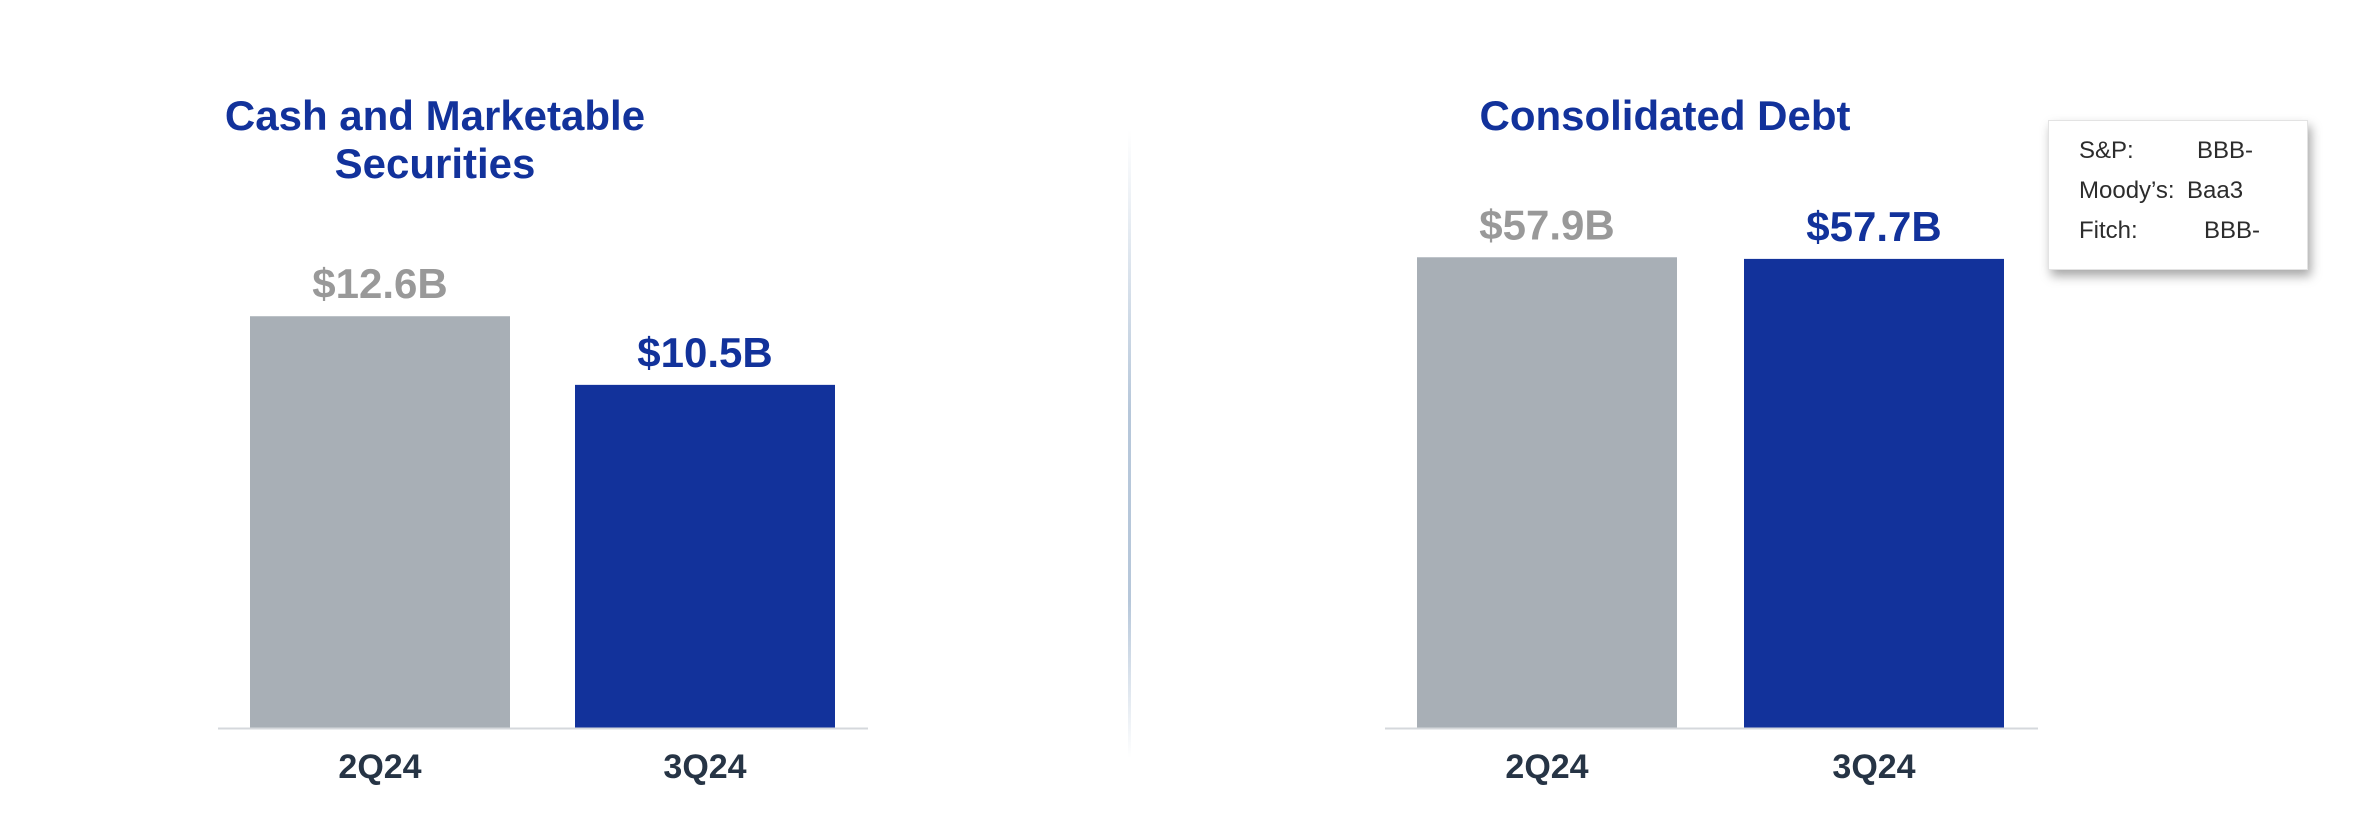  What do you see at coordinates (2193, 151) in the screenshot?
I see `rating-row-sp: S&P: BBB-` at bounding box center [2193, 151].